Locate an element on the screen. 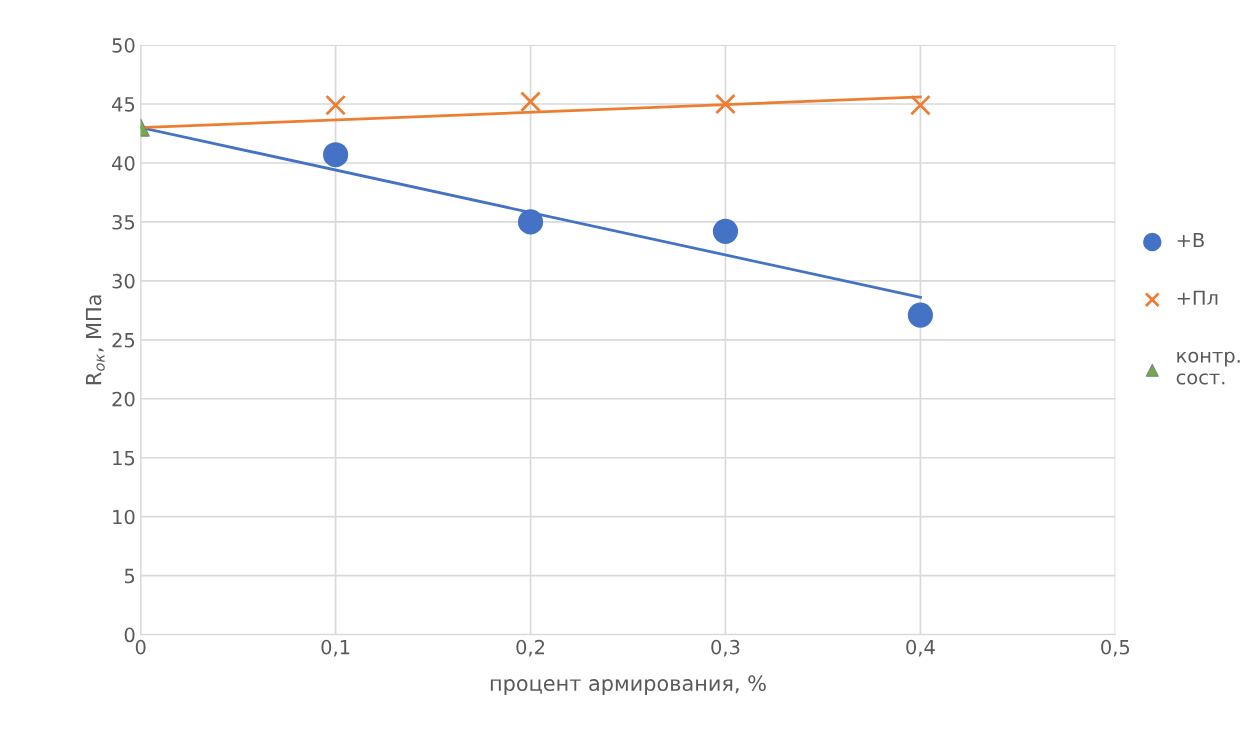 The width and height of the screenshot is (1256, 751). legend-label: +В is located at coordinates (1190, 240).